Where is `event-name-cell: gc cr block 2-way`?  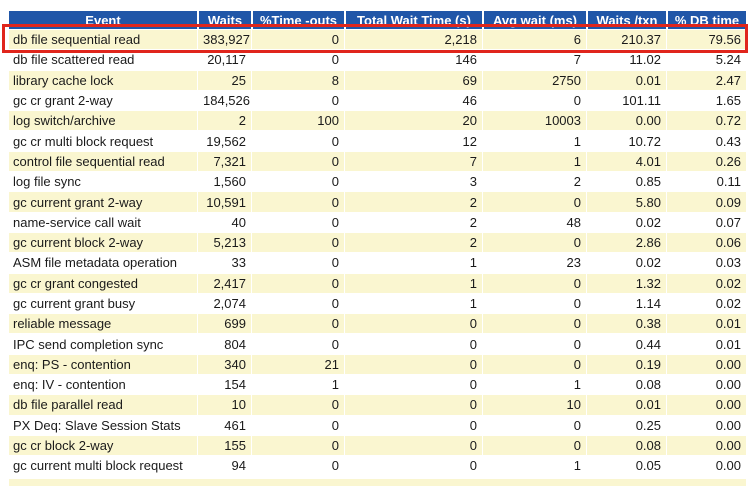
event-name-cell: gc cr block 2-way is located at coordinates (103, 445).